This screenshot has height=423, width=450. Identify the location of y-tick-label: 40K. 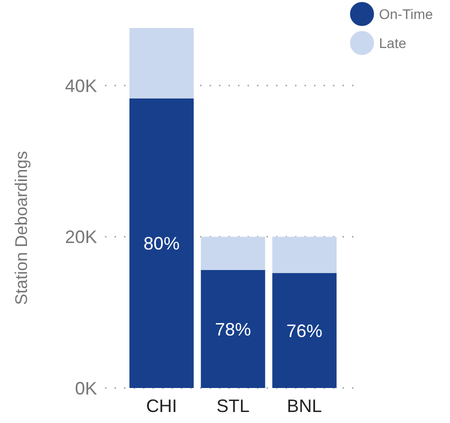
(80, 86).